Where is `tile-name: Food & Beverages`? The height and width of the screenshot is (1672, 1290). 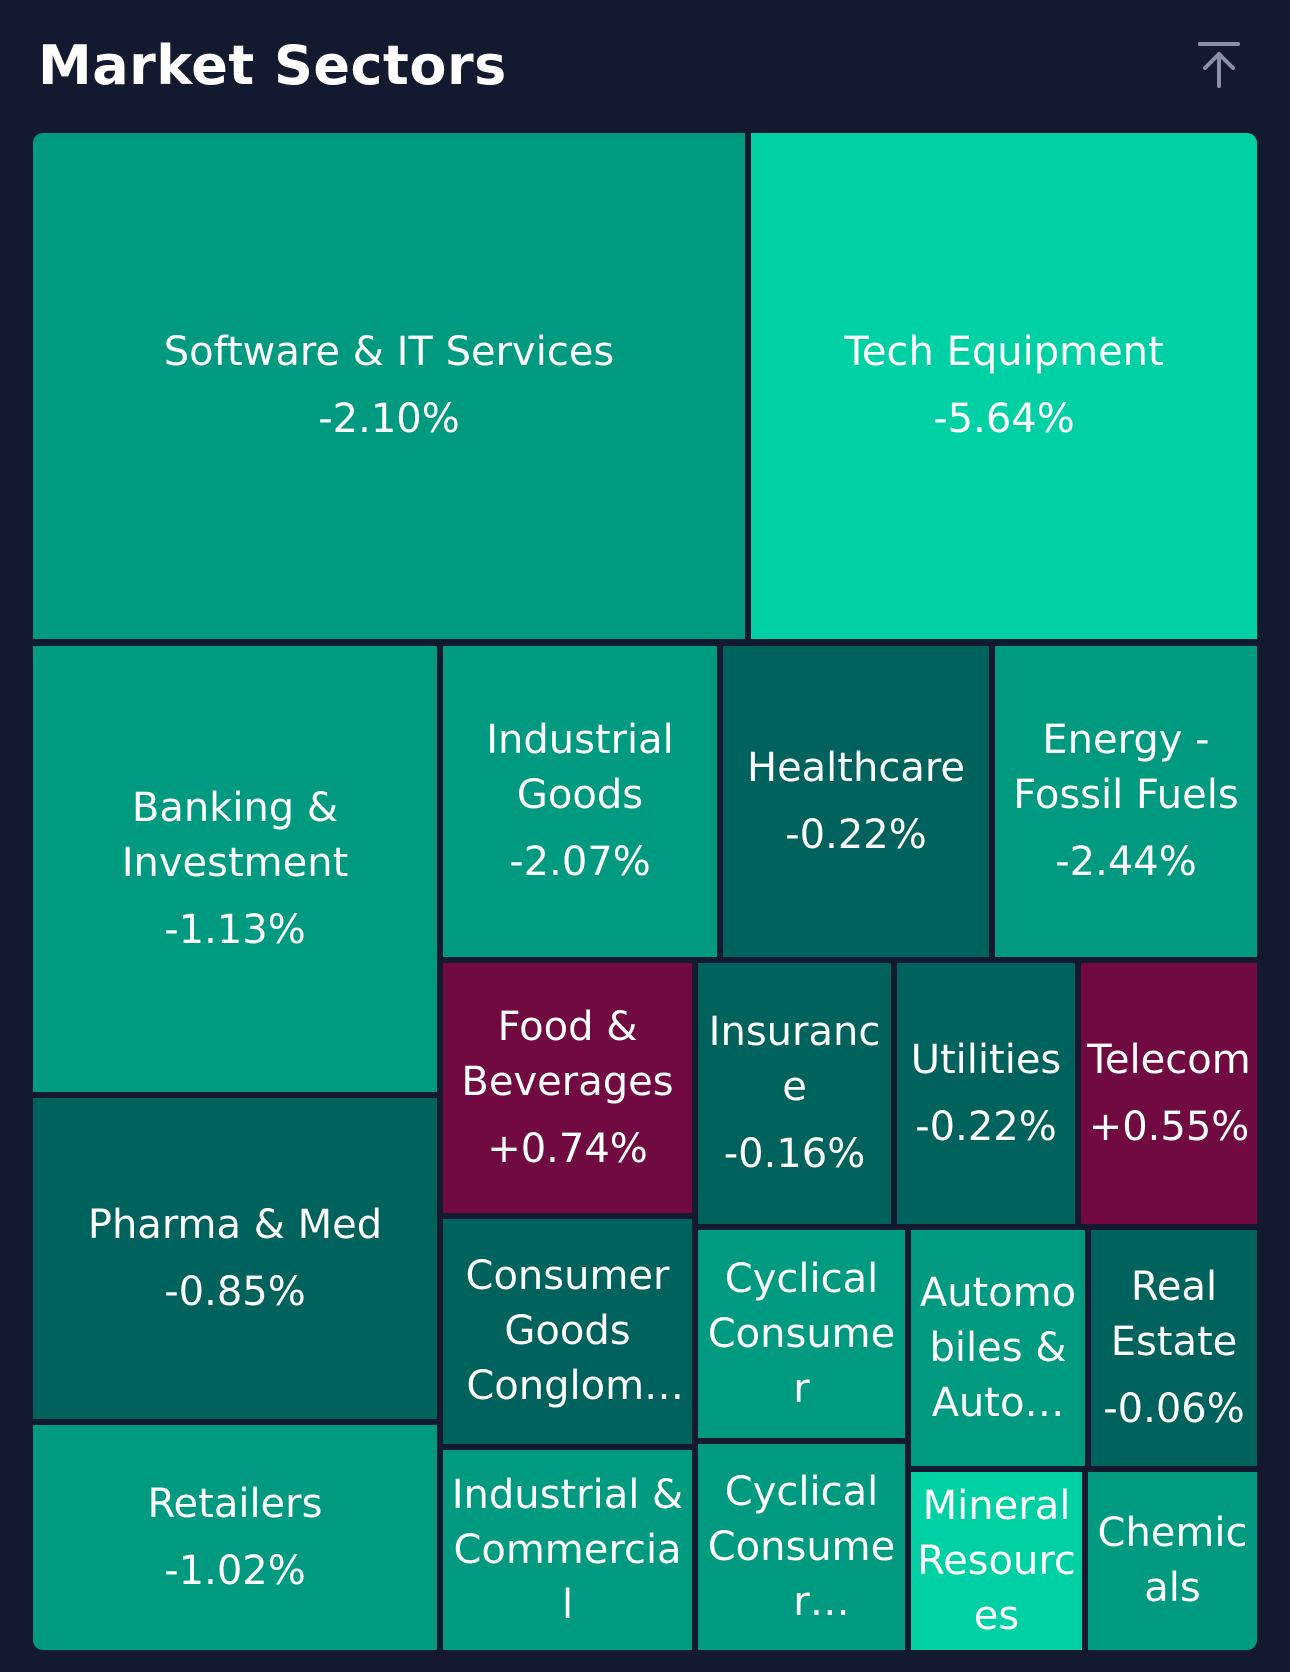 tile-name: Food & Beverages is located at coordinates (567, 1054).